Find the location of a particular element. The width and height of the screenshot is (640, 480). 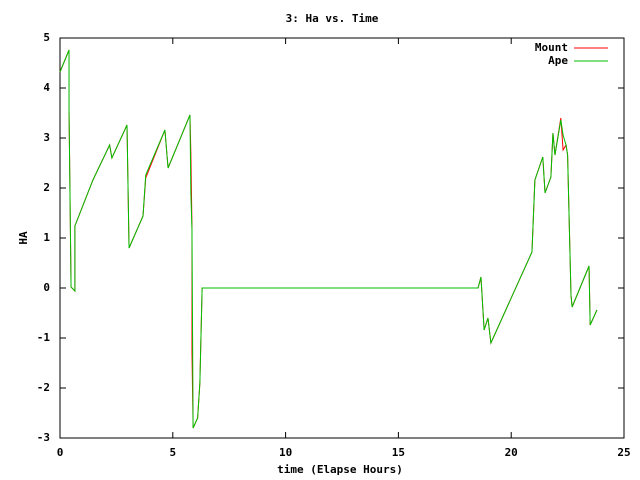

x-tick-label: 25 is located at coordinates (623, 452).